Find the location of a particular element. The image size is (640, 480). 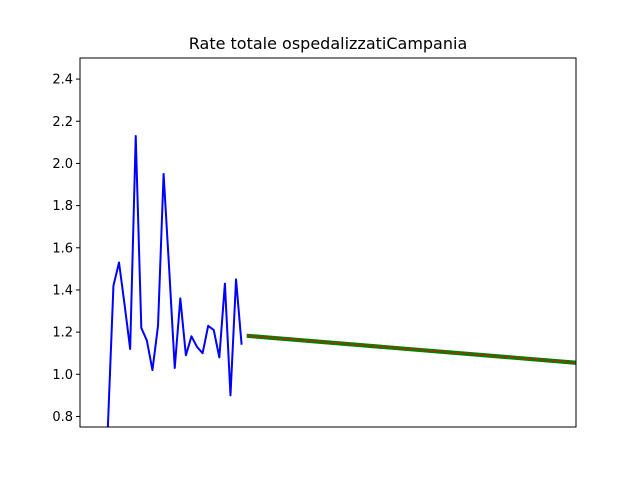

y-tick-label: 2.2 is located at coordinates (62, 122).